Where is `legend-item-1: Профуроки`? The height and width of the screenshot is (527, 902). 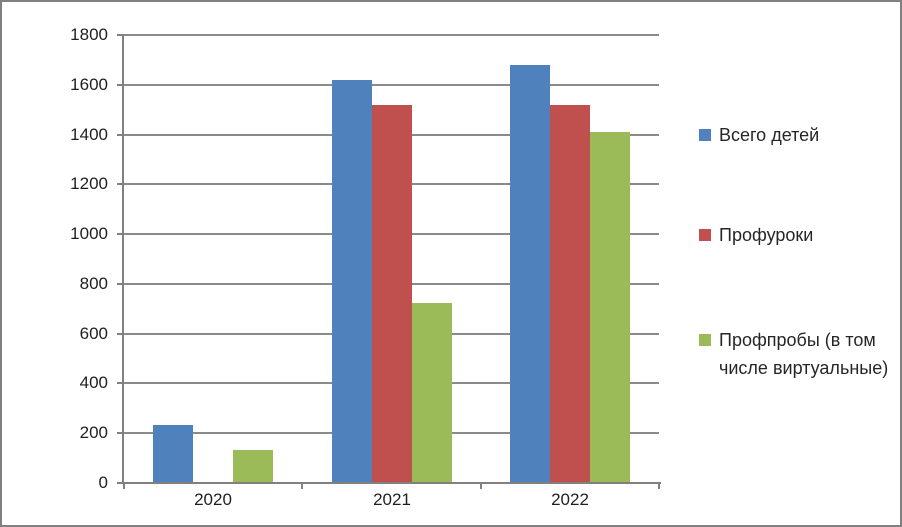 legend-item-1: Профуроки is located at coordinates (756, 235).